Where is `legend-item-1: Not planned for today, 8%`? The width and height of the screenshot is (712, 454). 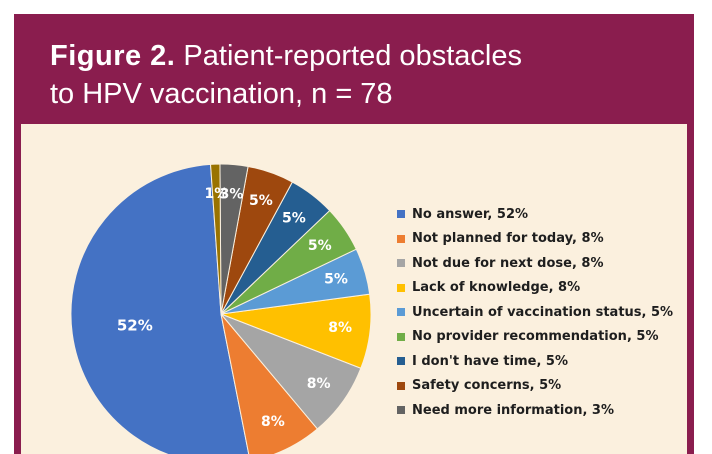 legend-item-1: Not planned for today, 8% is located at coordinates (535, 239).